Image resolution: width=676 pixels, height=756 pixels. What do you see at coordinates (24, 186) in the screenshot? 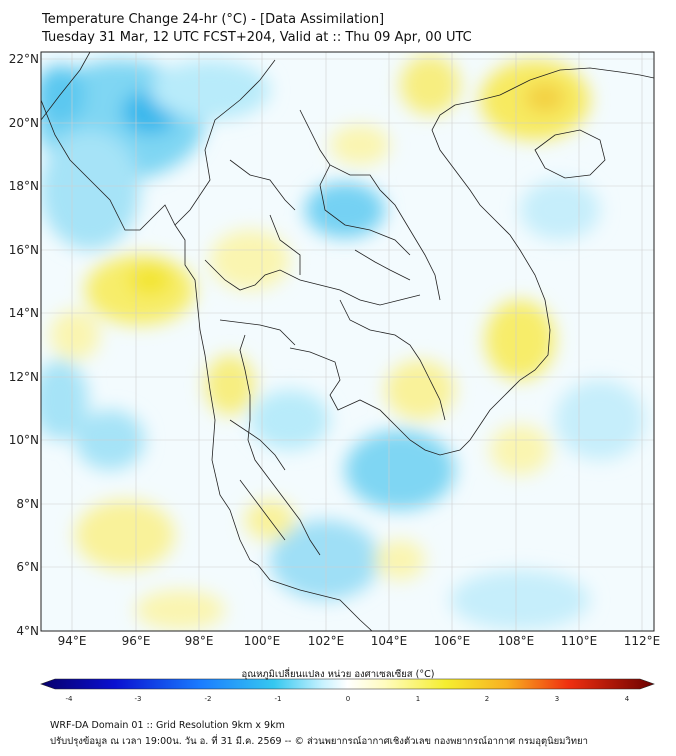
I see `lat-label: 18°N` at bounding box center [24, 186].